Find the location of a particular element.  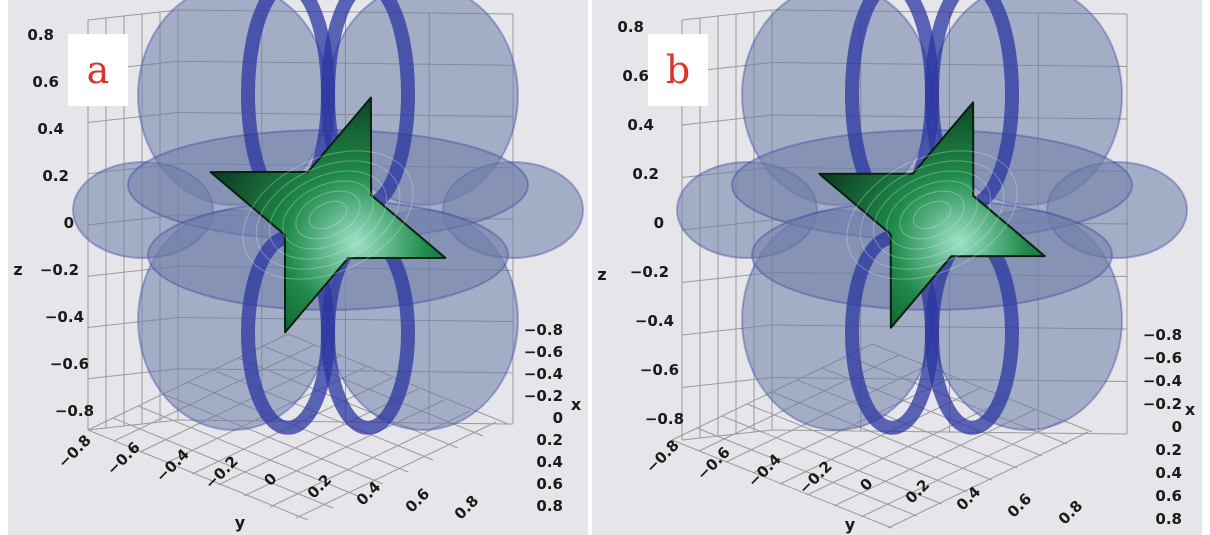

y-tick-label: 0.4 is located at coordinates (969, 499).